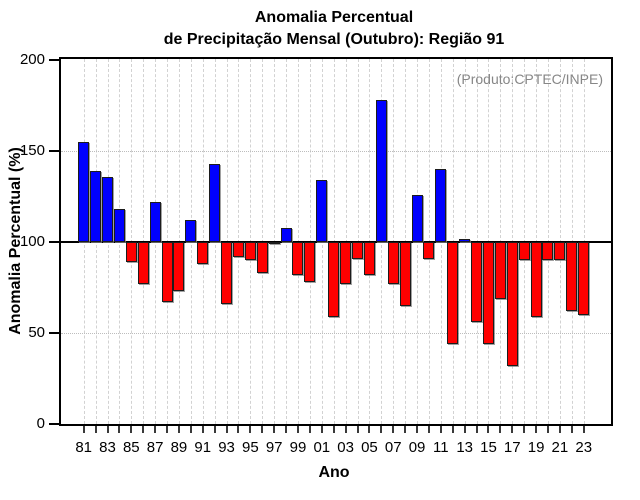 Image resolution: width=640 pixels, height=500 pixels. I want to click on x-tick-1993, so click(226, 429).